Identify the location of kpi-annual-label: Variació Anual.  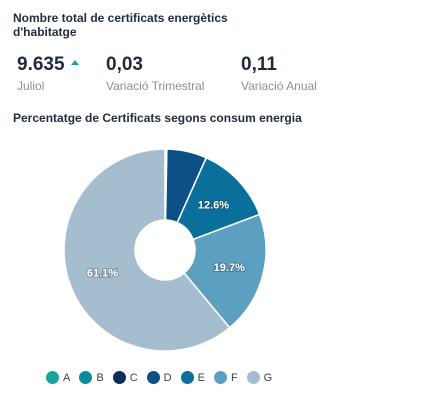
(279, 86).